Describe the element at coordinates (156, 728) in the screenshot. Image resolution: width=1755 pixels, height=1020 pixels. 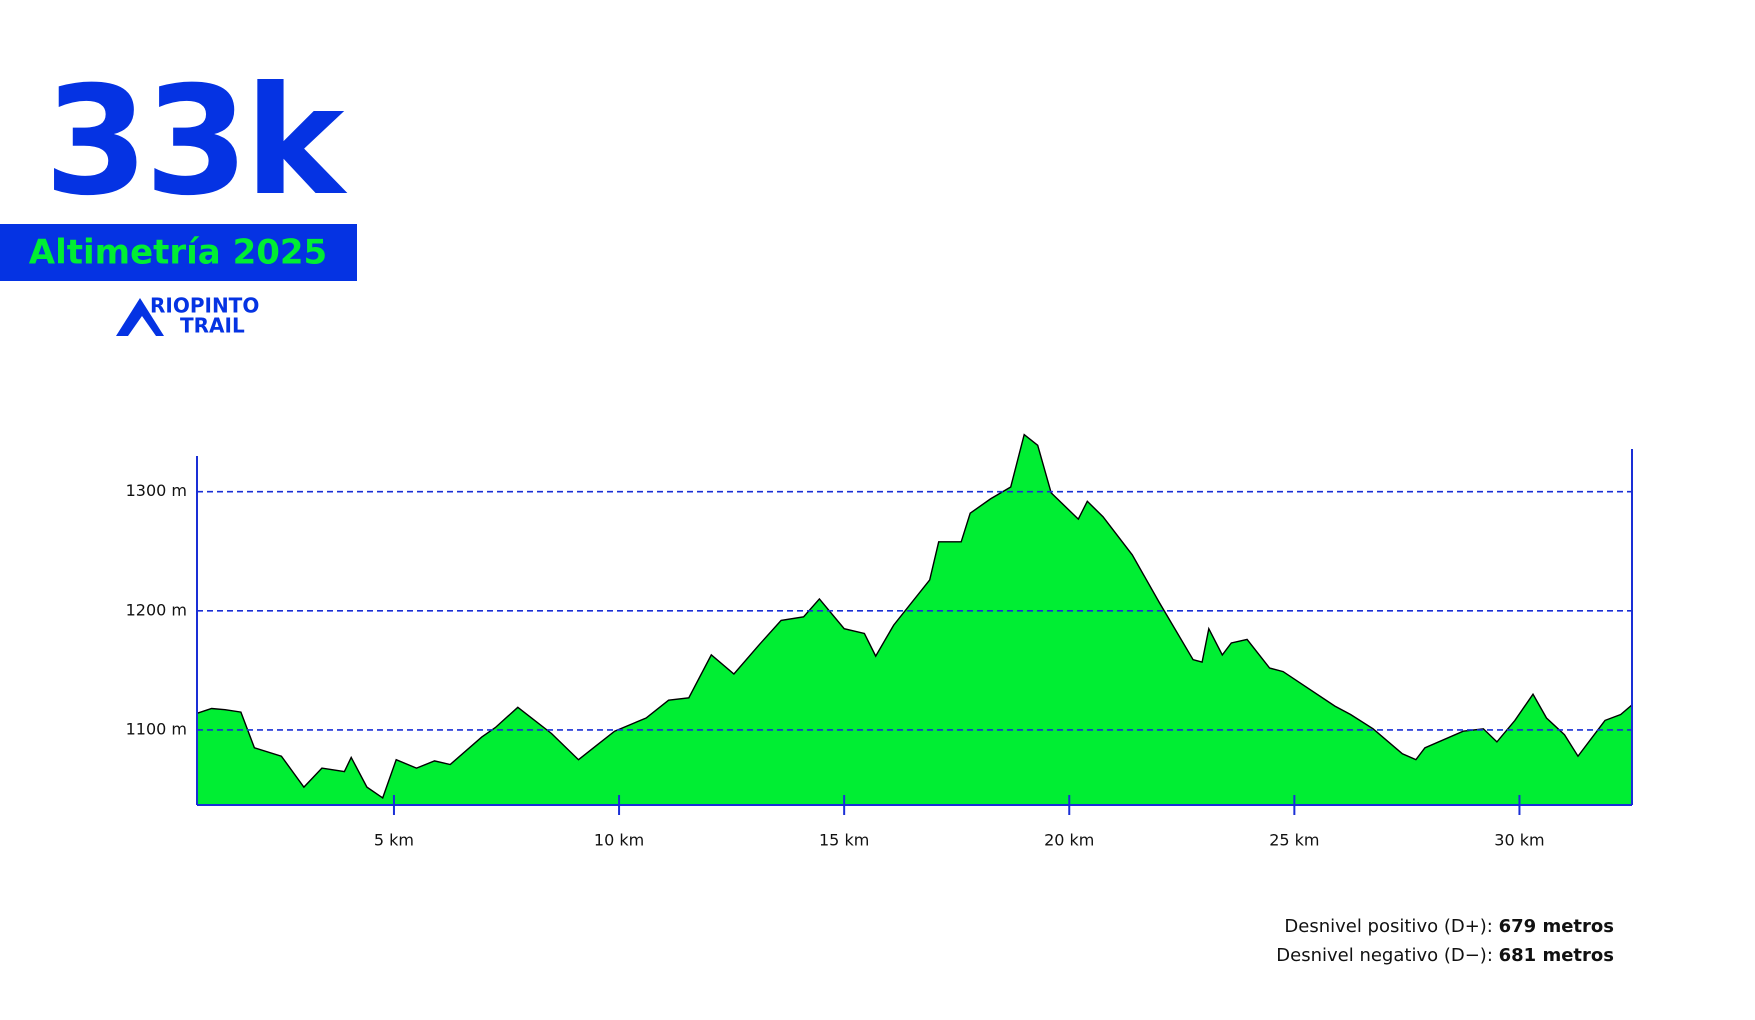
I see `y-tick-label: 1100 m` at that location.